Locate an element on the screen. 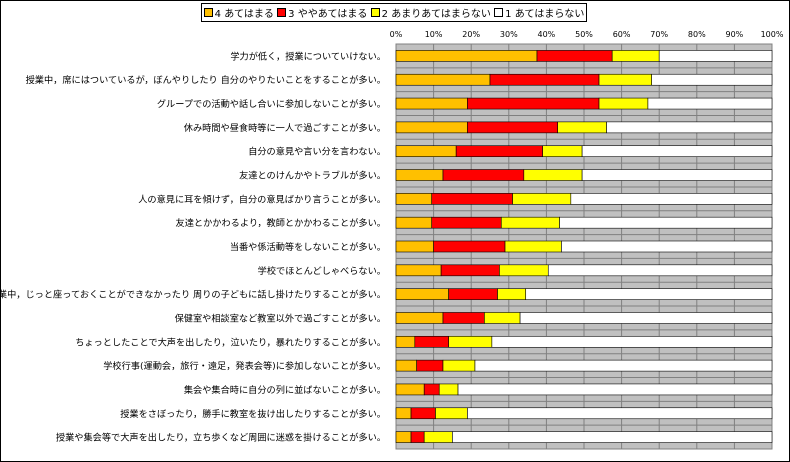  legend-label-2: 2 あまりあてはまらない is located at coordinates (436, 14).